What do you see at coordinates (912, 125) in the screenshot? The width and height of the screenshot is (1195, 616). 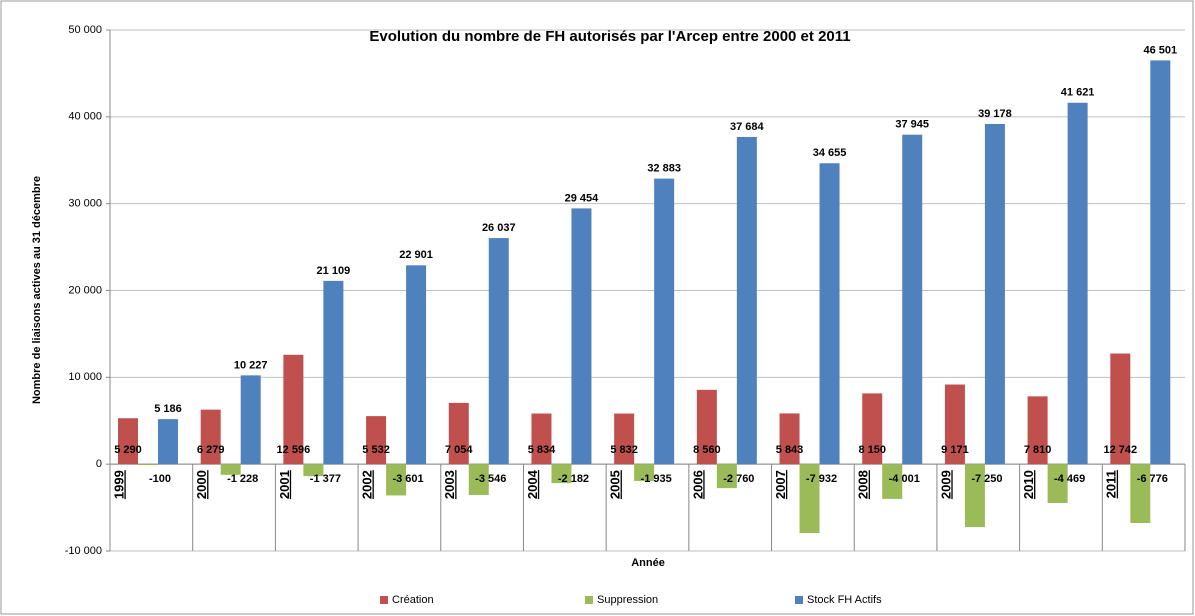 I see `data-label: 37 945` at bounding box center [912, 125].